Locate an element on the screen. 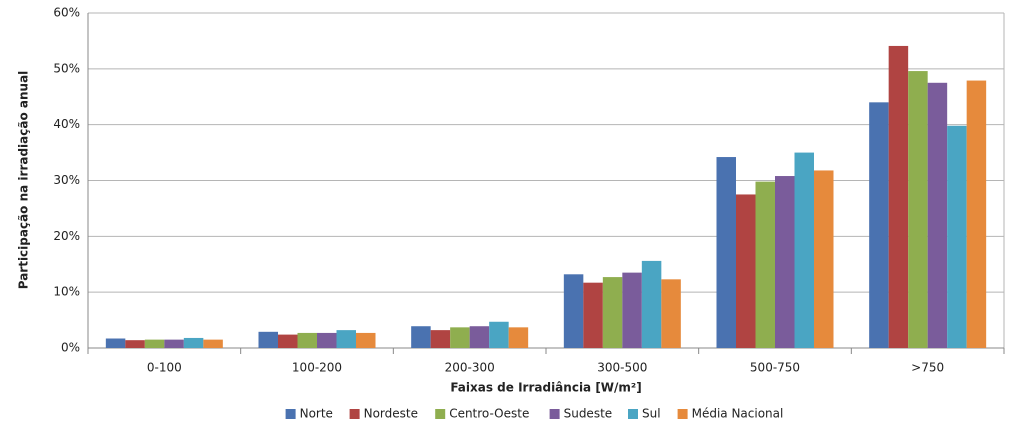  y-tick-label: 30% is located at coordinates (66, 180).